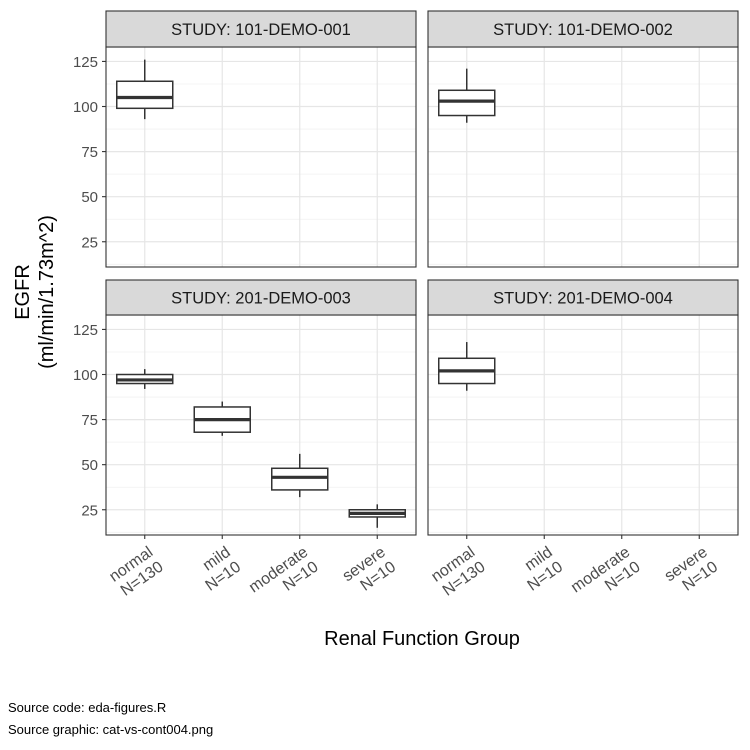 This screenshot has width=750, height=750. I want to click on facet-strip-label: STUDY: 101-DEMO-002, so click(583, 30).